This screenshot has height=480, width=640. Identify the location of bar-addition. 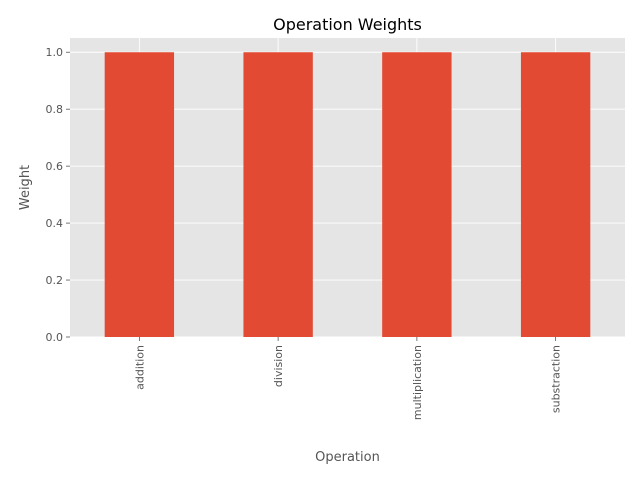
(139, 194).